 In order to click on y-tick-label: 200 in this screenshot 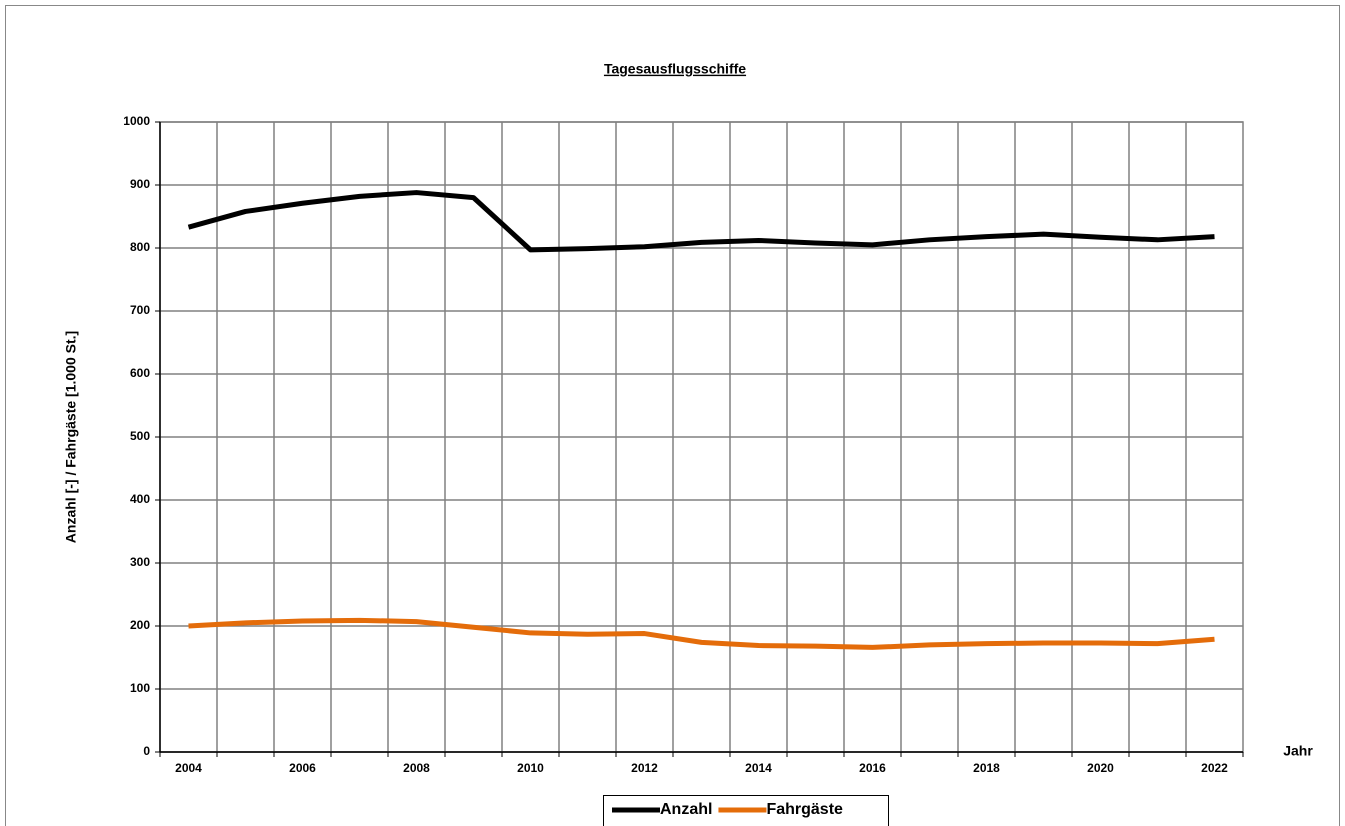, I will do `click(140, 625)`.